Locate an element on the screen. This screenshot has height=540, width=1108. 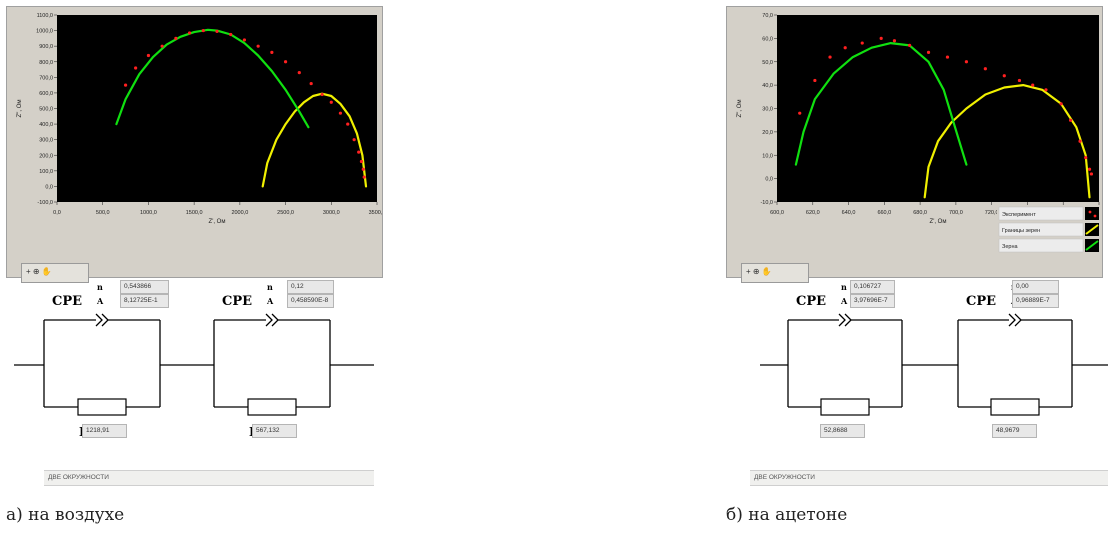
graph-palette-label: + ⊕ ✋ is located at coordinates (759, 271).